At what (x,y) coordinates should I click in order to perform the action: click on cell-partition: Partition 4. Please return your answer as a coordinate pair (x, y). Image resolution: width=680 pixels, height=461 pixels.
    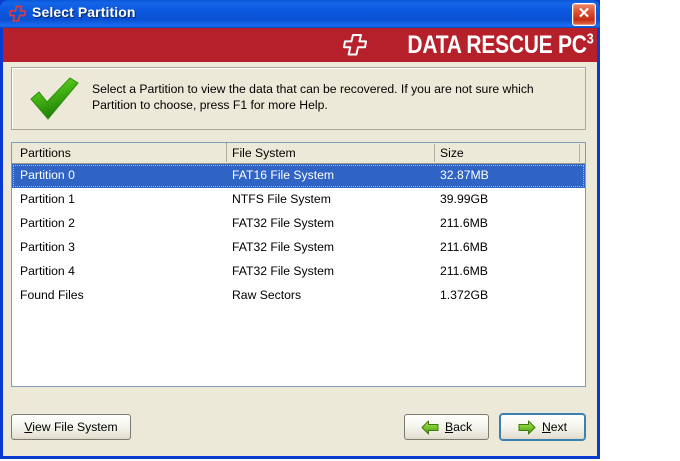
    Looking at the image, I should click on (47, 271).